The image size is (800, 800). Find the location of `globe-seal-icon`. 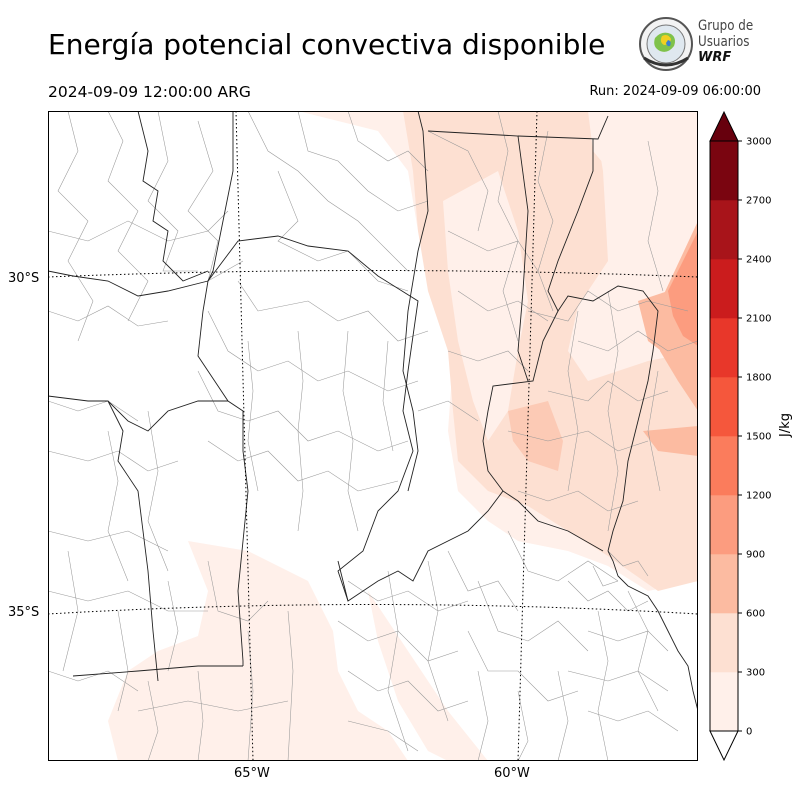

globe-seal-icon is located at coordinates (666, 44).